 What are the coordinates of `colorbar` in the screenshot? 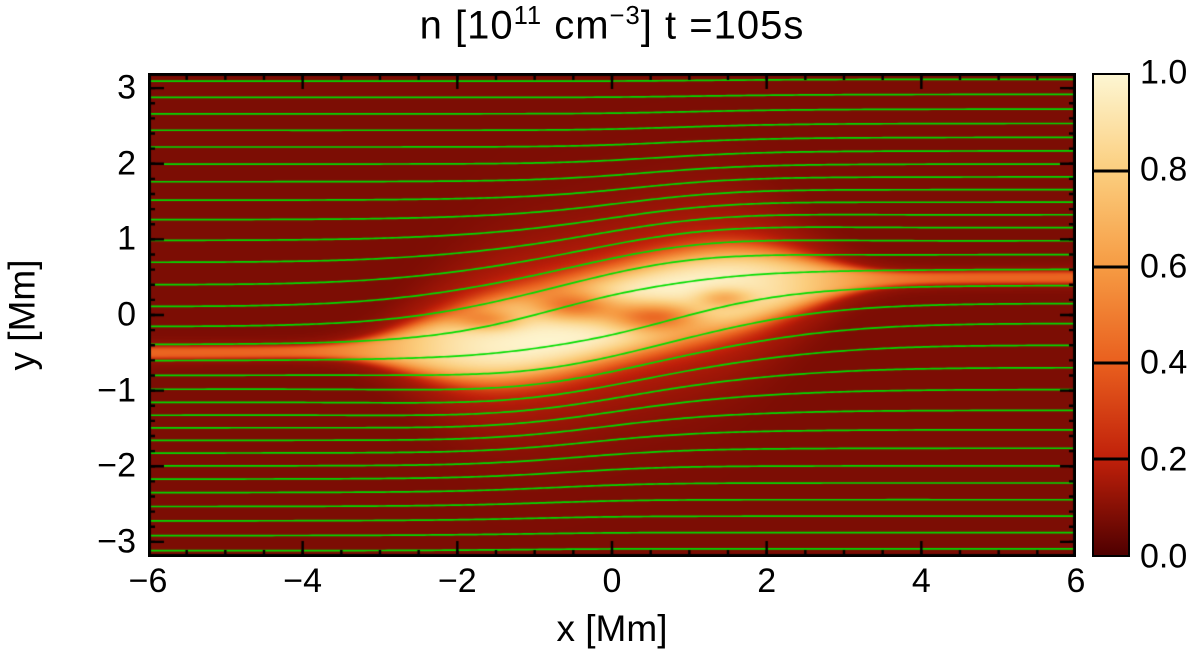 It's located at (1111, 315).